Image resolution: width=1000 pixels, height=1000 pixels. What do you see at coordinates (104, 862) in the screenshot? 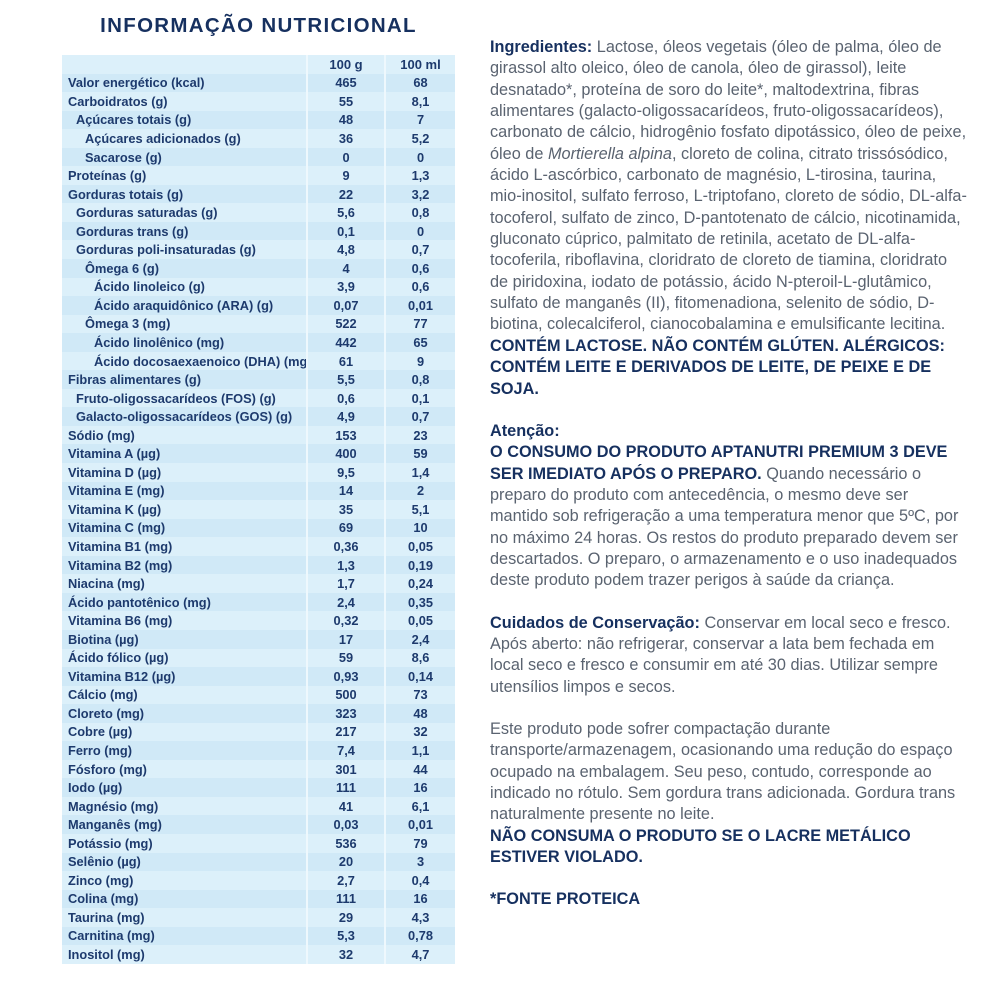
I see `nutrient-label: Selênio (µg)` at bounding box center [104, 862].